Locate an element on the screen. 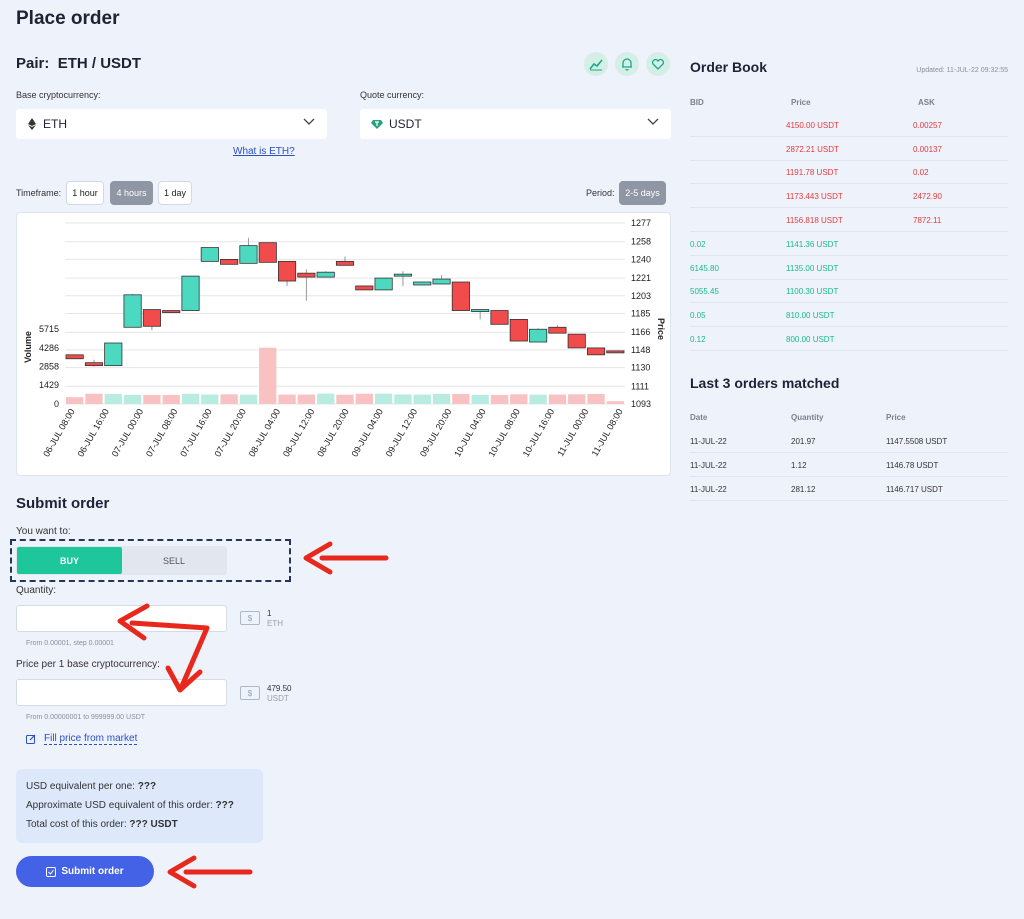 The image size is (1024, 919). x-tick-label: 09-JUL 20:00 is located at coordinates (436, 433).